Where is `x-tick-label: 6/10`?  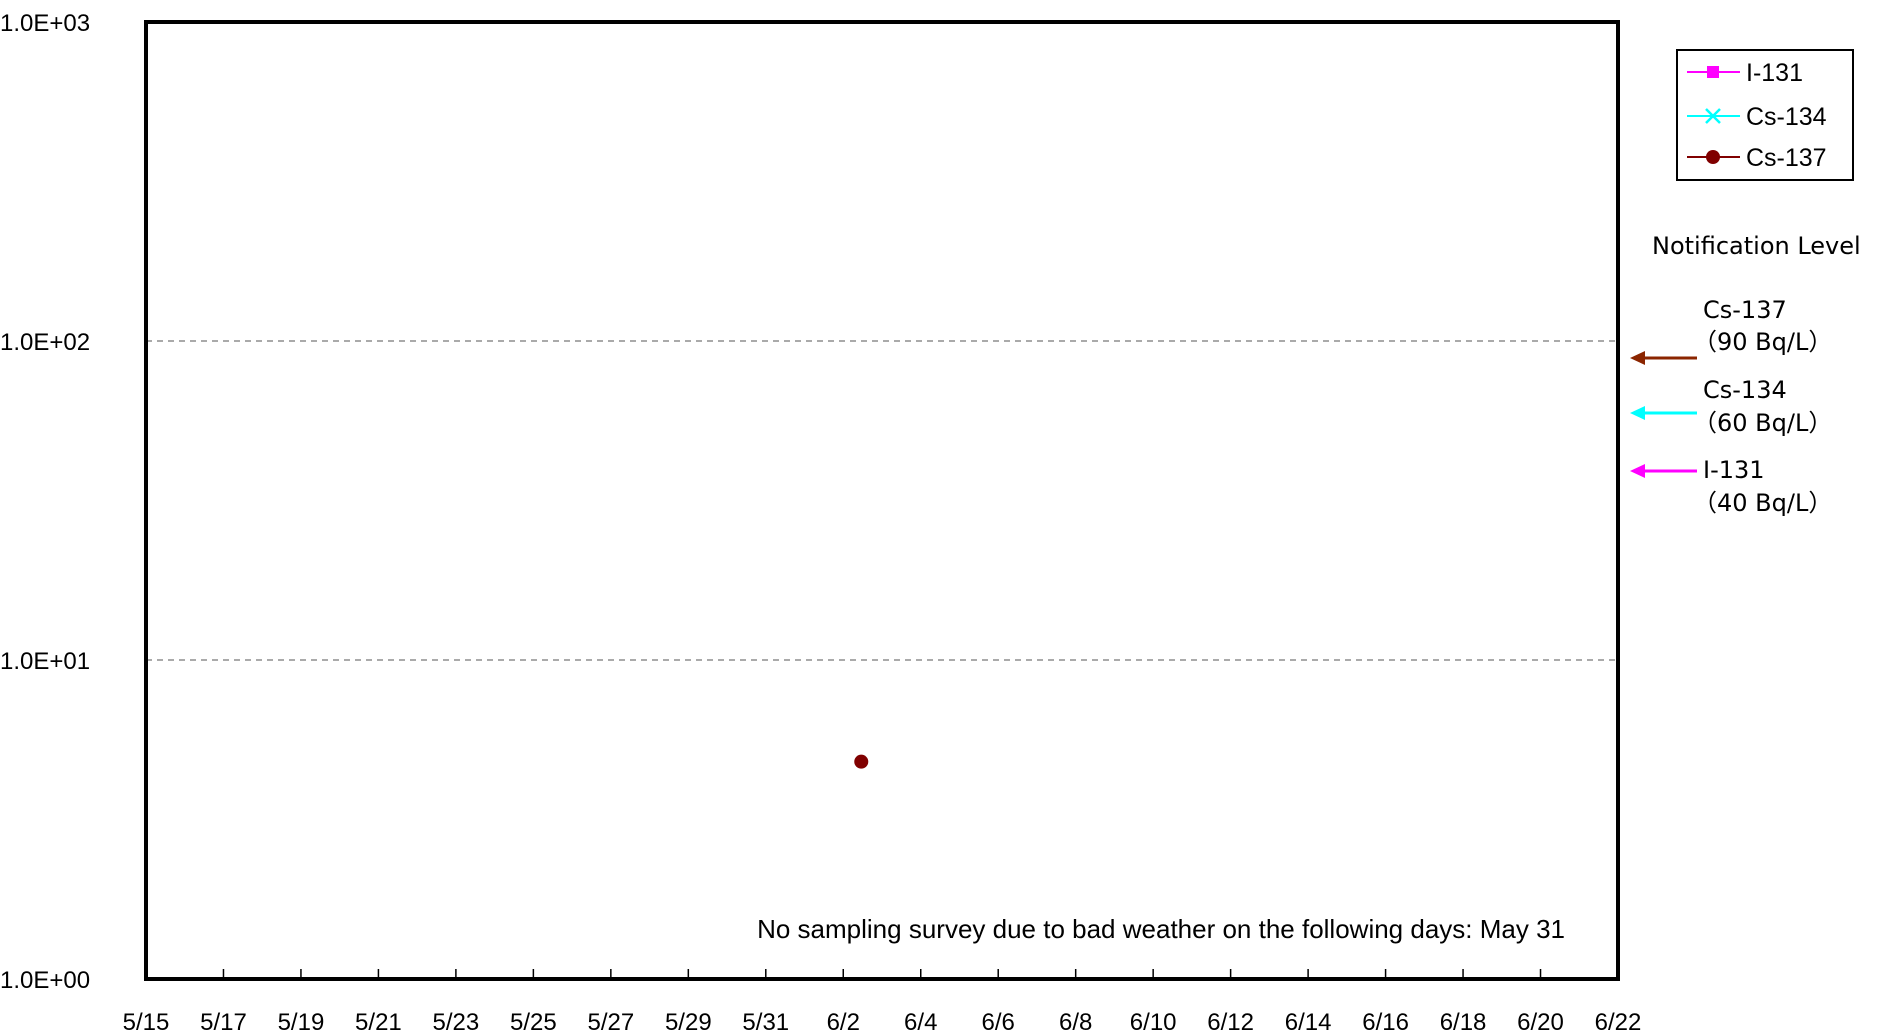
x-tick-label: 6/10 is located at coordinates (1153, 1021).